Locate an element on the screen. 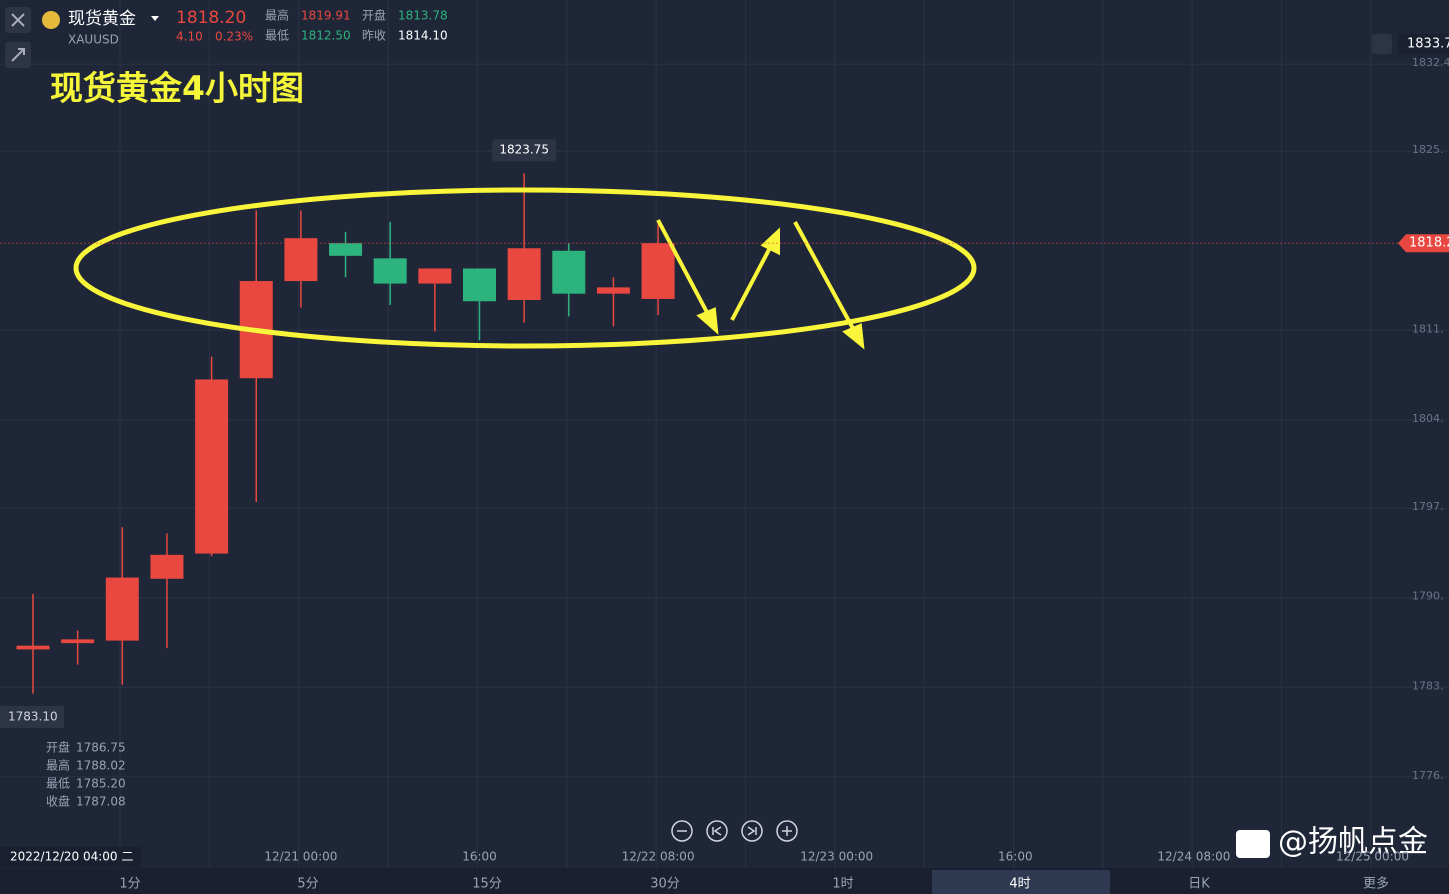 The width and height of the screenshot is (1449, 894). y-tick-label: 1811. is located at coordinates (1428, 328).